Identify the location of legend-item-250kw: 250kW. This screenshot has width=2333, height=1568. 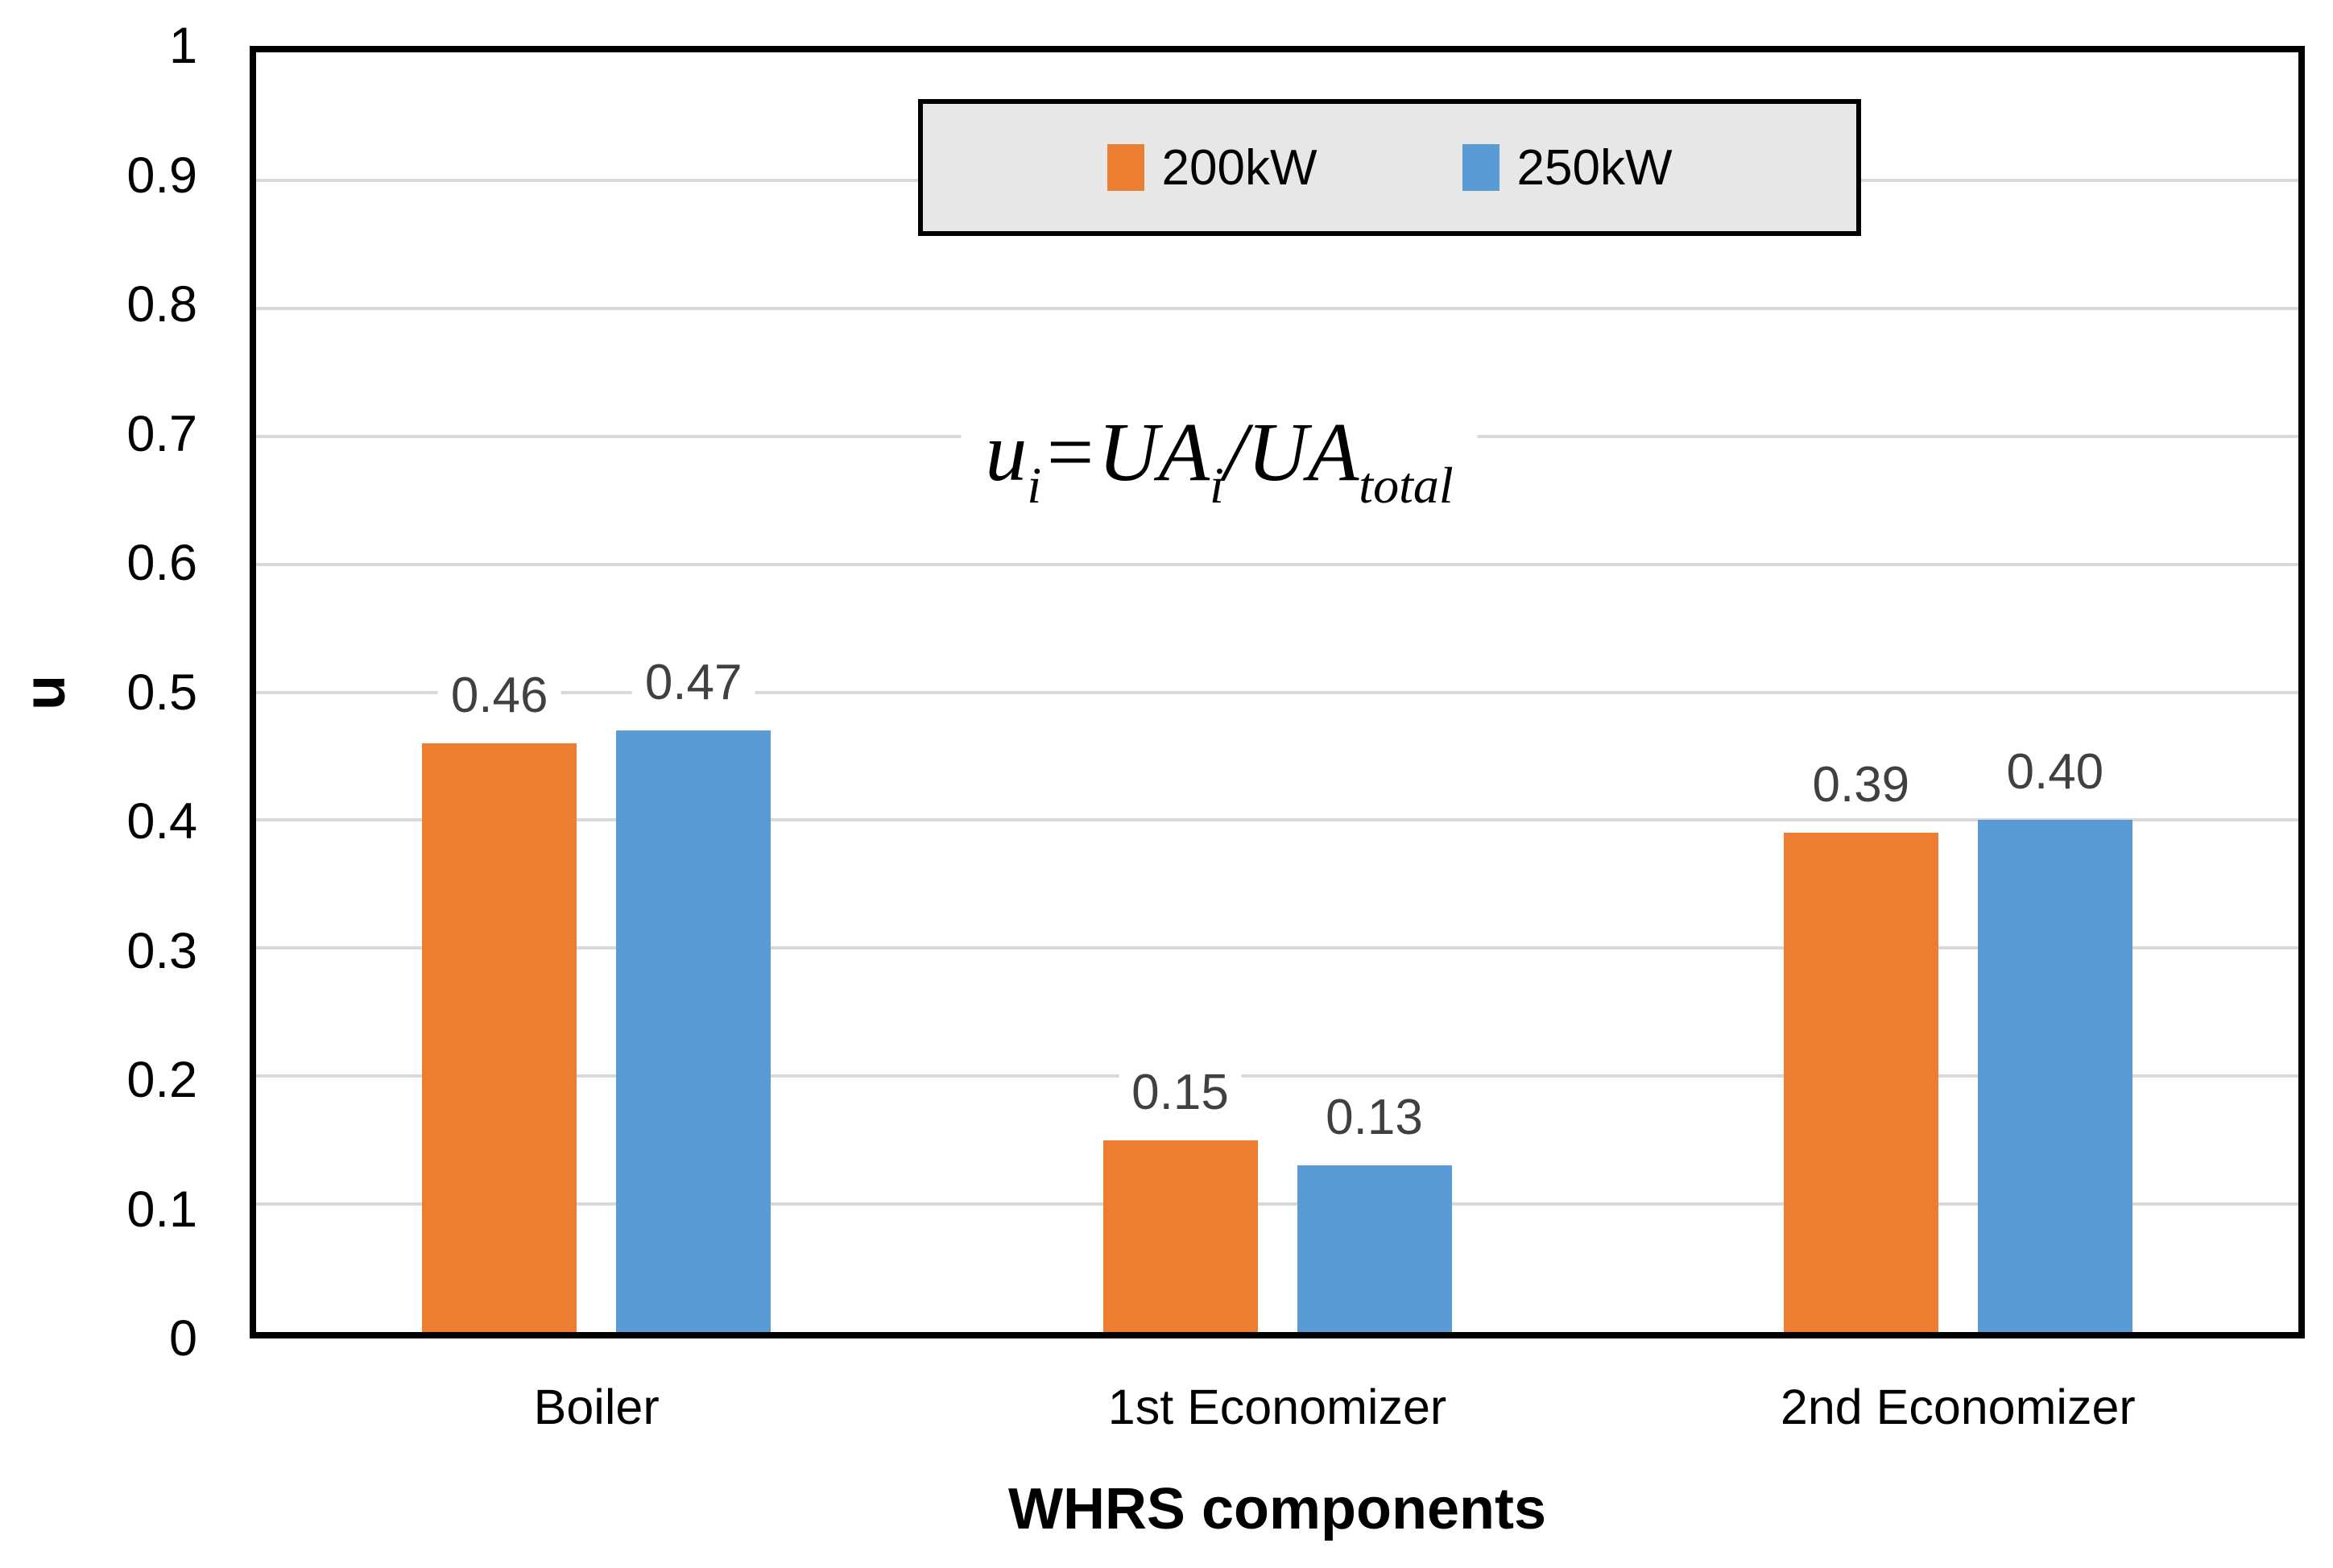
(1567, 168).